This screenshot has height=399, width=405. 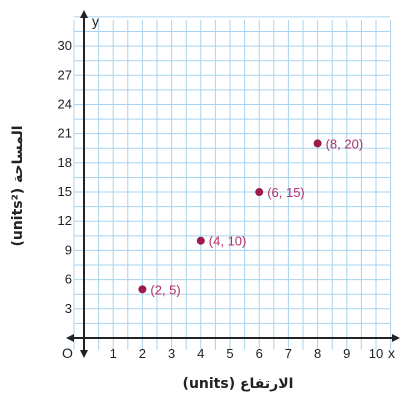 I want to click on x-axis-letter: x, so click(x=391, y=353).